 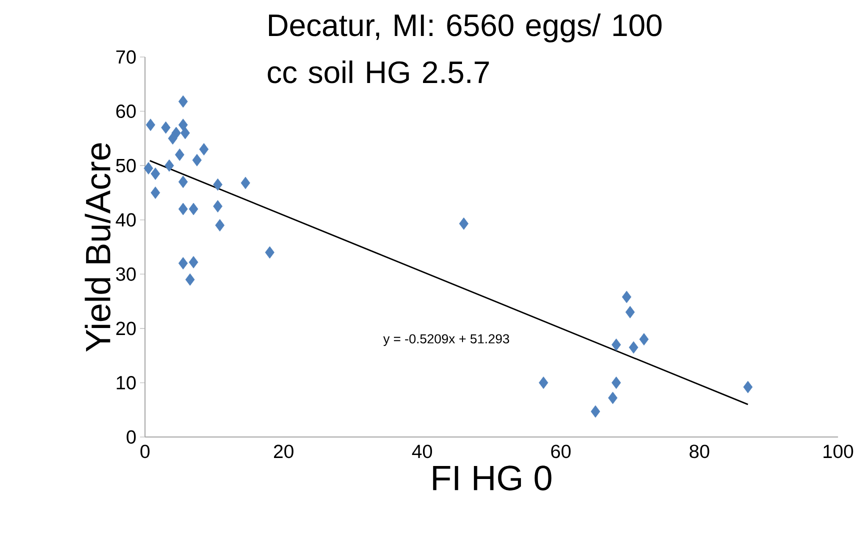 What do you see at coordinates (97, 247) in the screenshot?
I see `y-axis-title: Yield Bu/Acre` at bounding box center [97, 247].